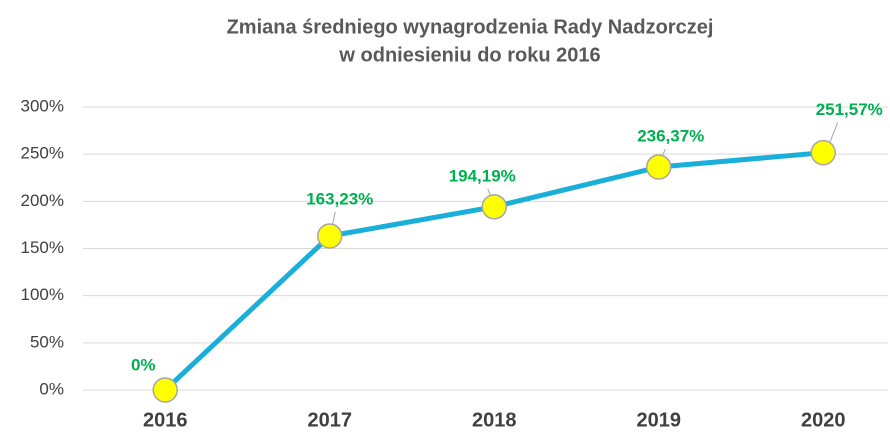 This screenshot has height=438, width=890. Describe the element at coordinates (494, 420) in the screenshot. I see `x-tick-label: 2018` at that location.